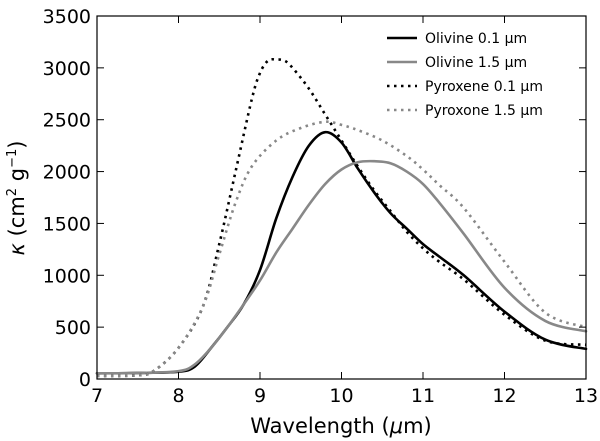 This screenshot has height=441, width=600. Describe the element at coordinates (67, 121) in the screenshot. I see `y-tick-label: 2500` at that location.